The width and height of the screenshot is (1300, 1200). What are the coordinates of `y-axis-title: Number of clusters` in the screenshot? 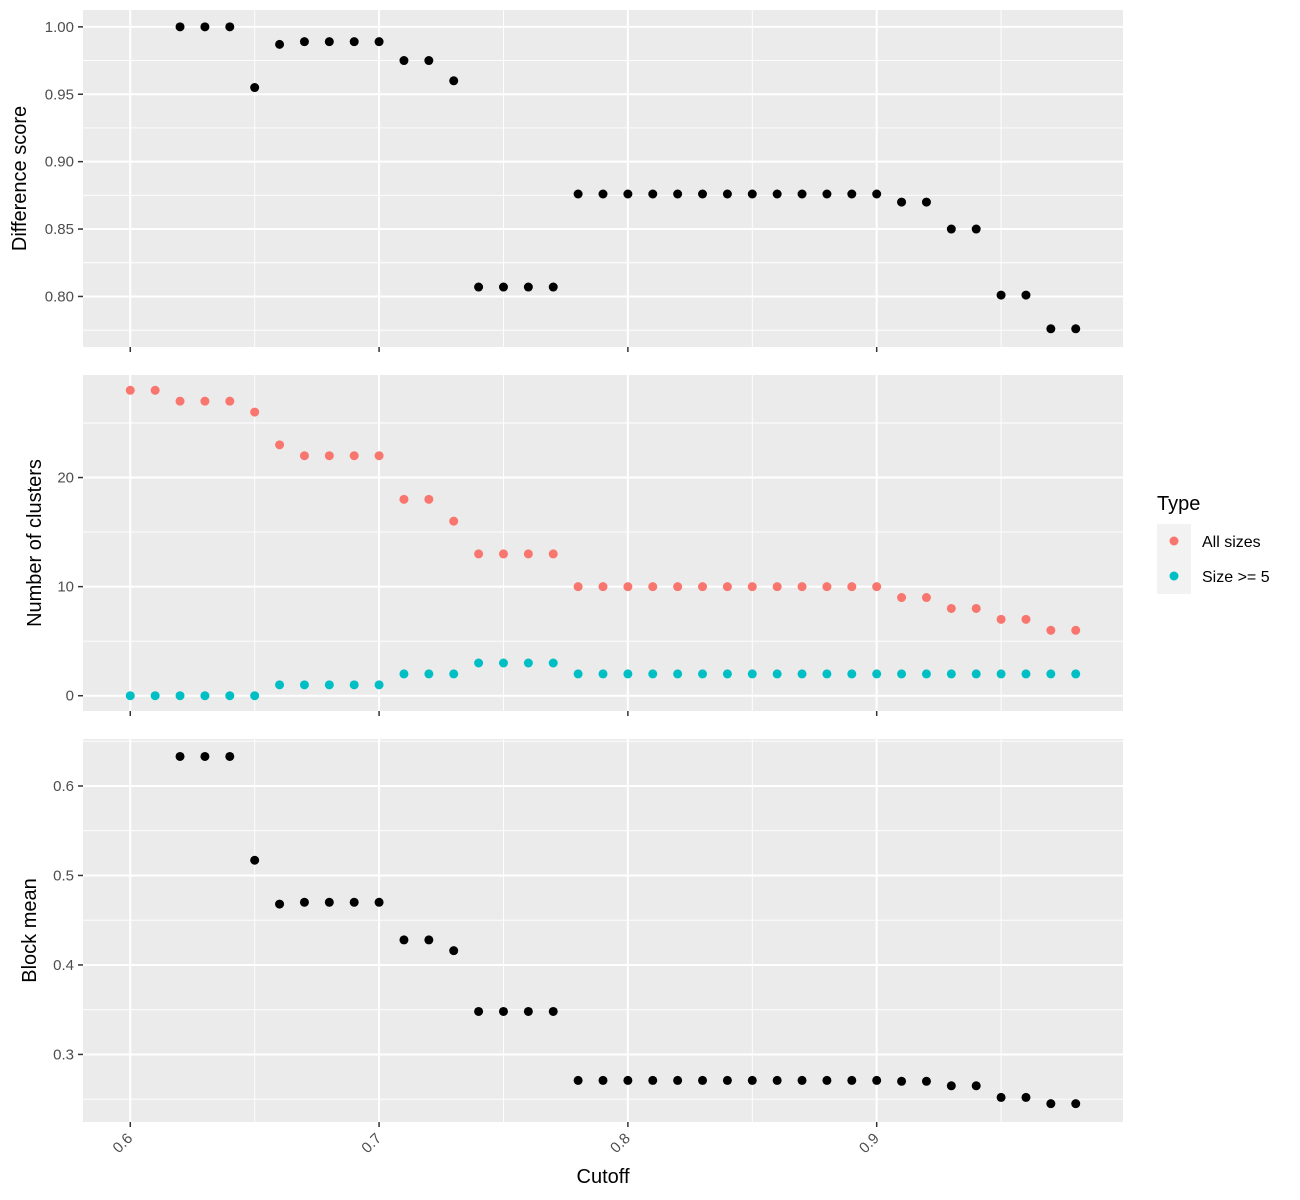 It's located at (35, 543).